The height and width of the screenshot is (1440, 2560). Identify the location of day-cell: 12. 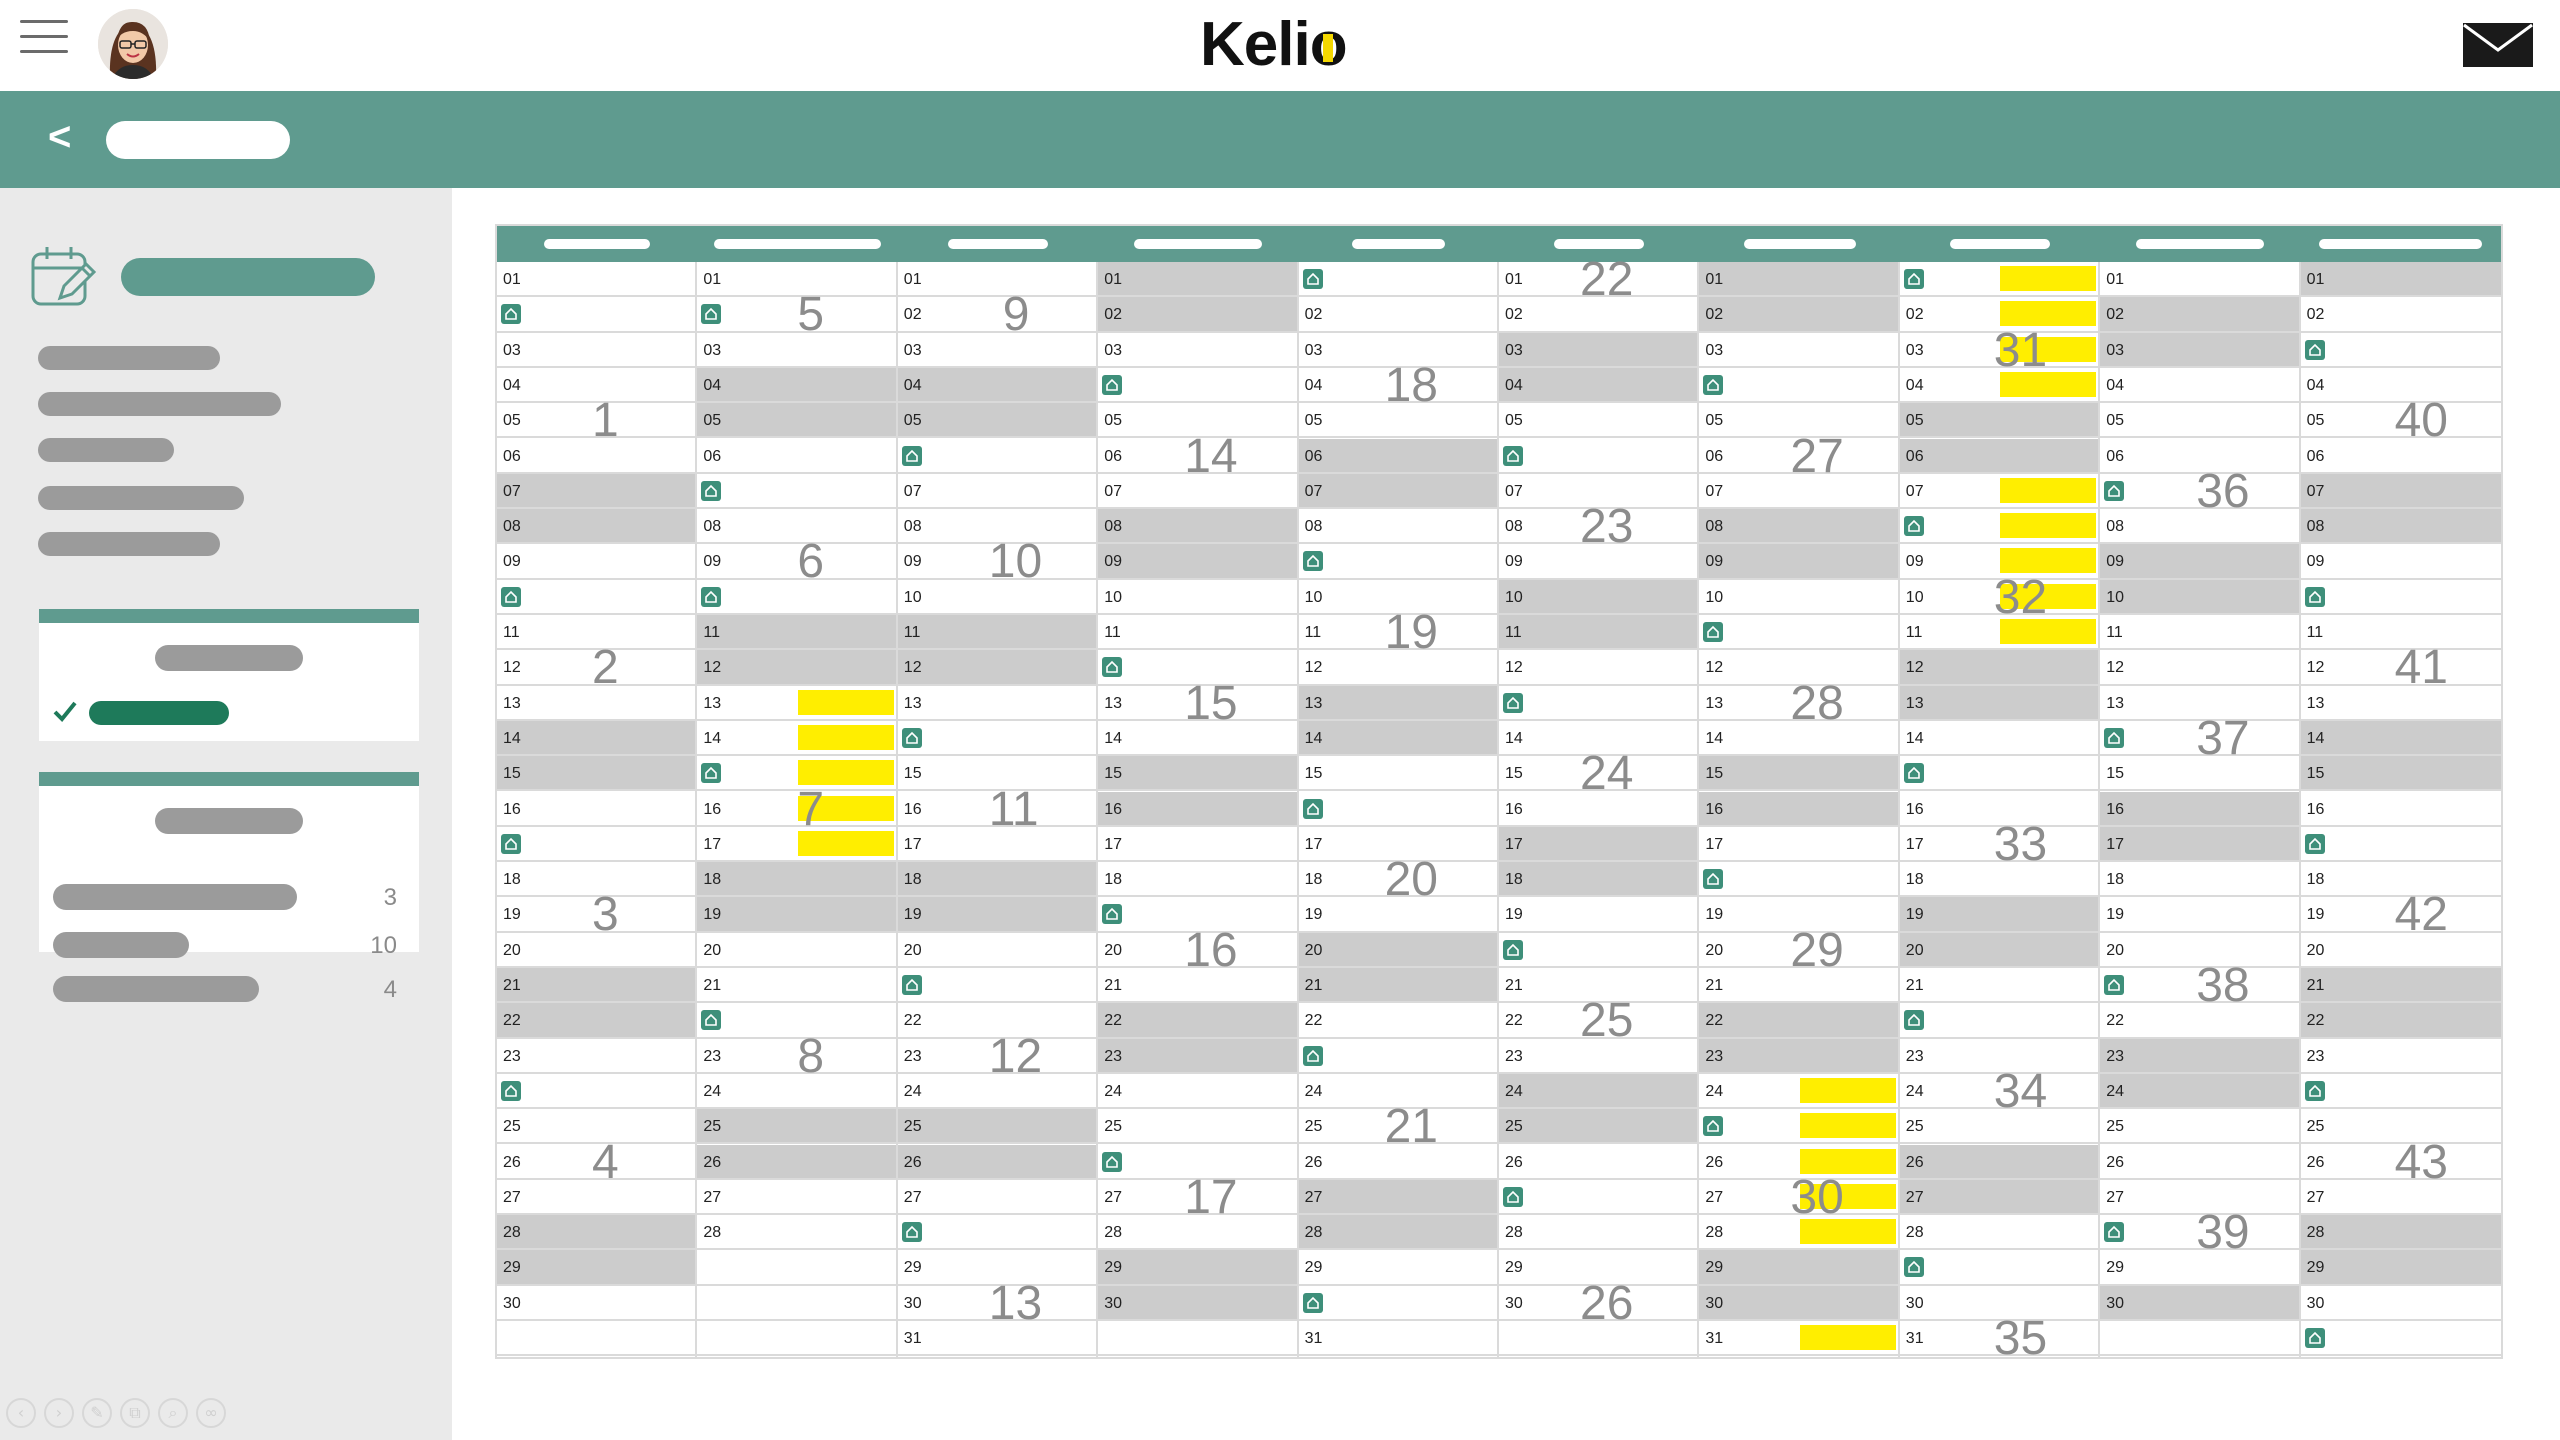
(596, 668).